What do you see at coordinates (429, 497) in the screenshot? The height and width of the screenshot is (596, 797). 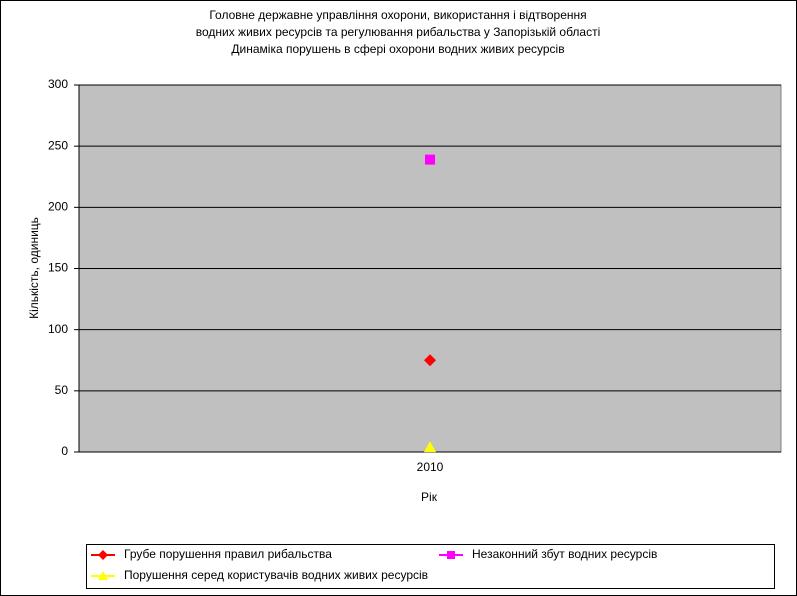 I see `x-axis-title: Рік` at bounding box center [429, 497].